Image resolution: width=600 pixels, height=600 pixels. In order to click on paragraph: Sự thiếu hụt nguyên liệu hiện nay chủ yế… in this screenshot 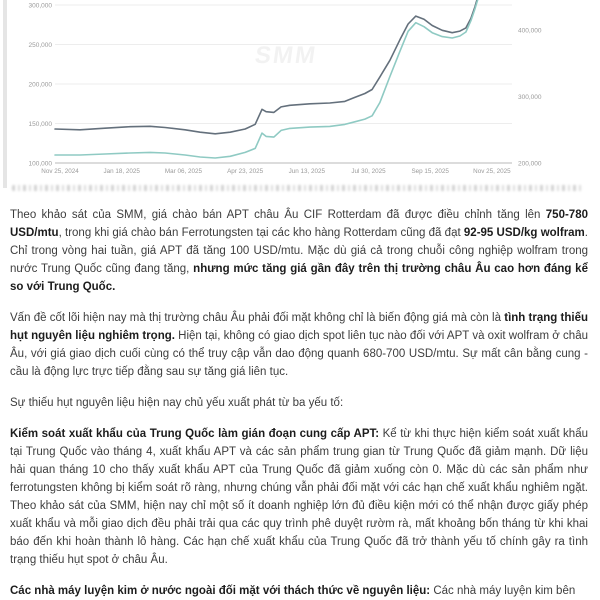, I will do `click(299, 403)`.